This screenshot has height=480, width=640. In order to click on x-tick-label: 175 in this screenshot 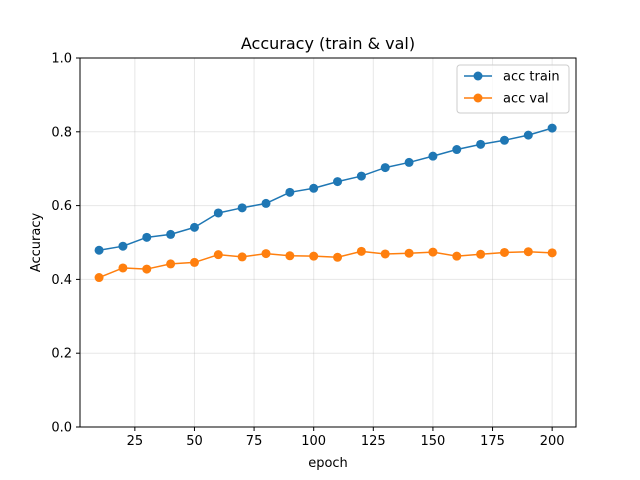, I will do `click(492, 441)`.